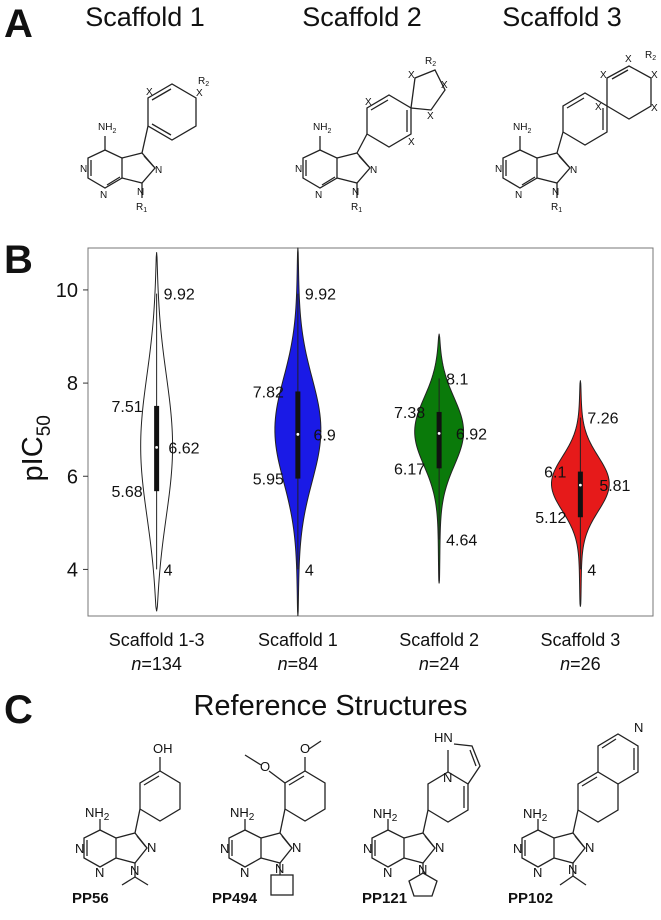 This screenshot has width=661, height=920. What do you see at coordinates (128, 813) in the screenshot?
I see `pp56-structure: NH2 OH N N N N` at bounding box center [128, 813].